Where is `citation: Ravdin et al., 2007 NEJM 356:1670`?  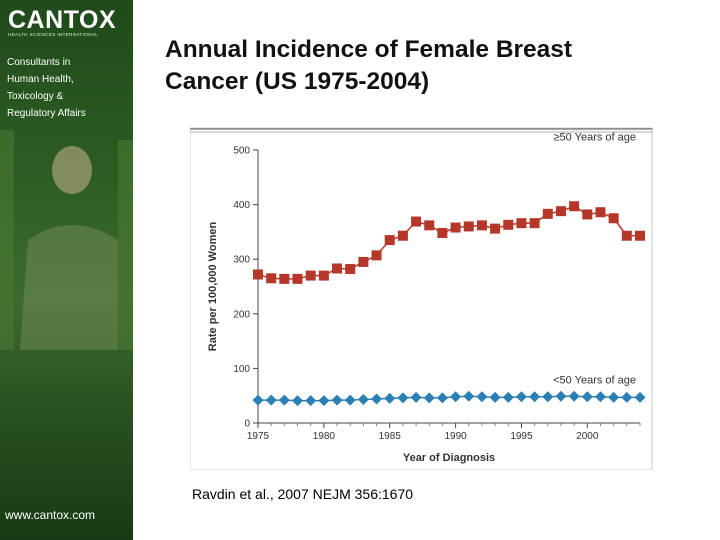
citation: Ravdin et al., 2007 NEJM 356:1670 is located at coordinates (303, 494).